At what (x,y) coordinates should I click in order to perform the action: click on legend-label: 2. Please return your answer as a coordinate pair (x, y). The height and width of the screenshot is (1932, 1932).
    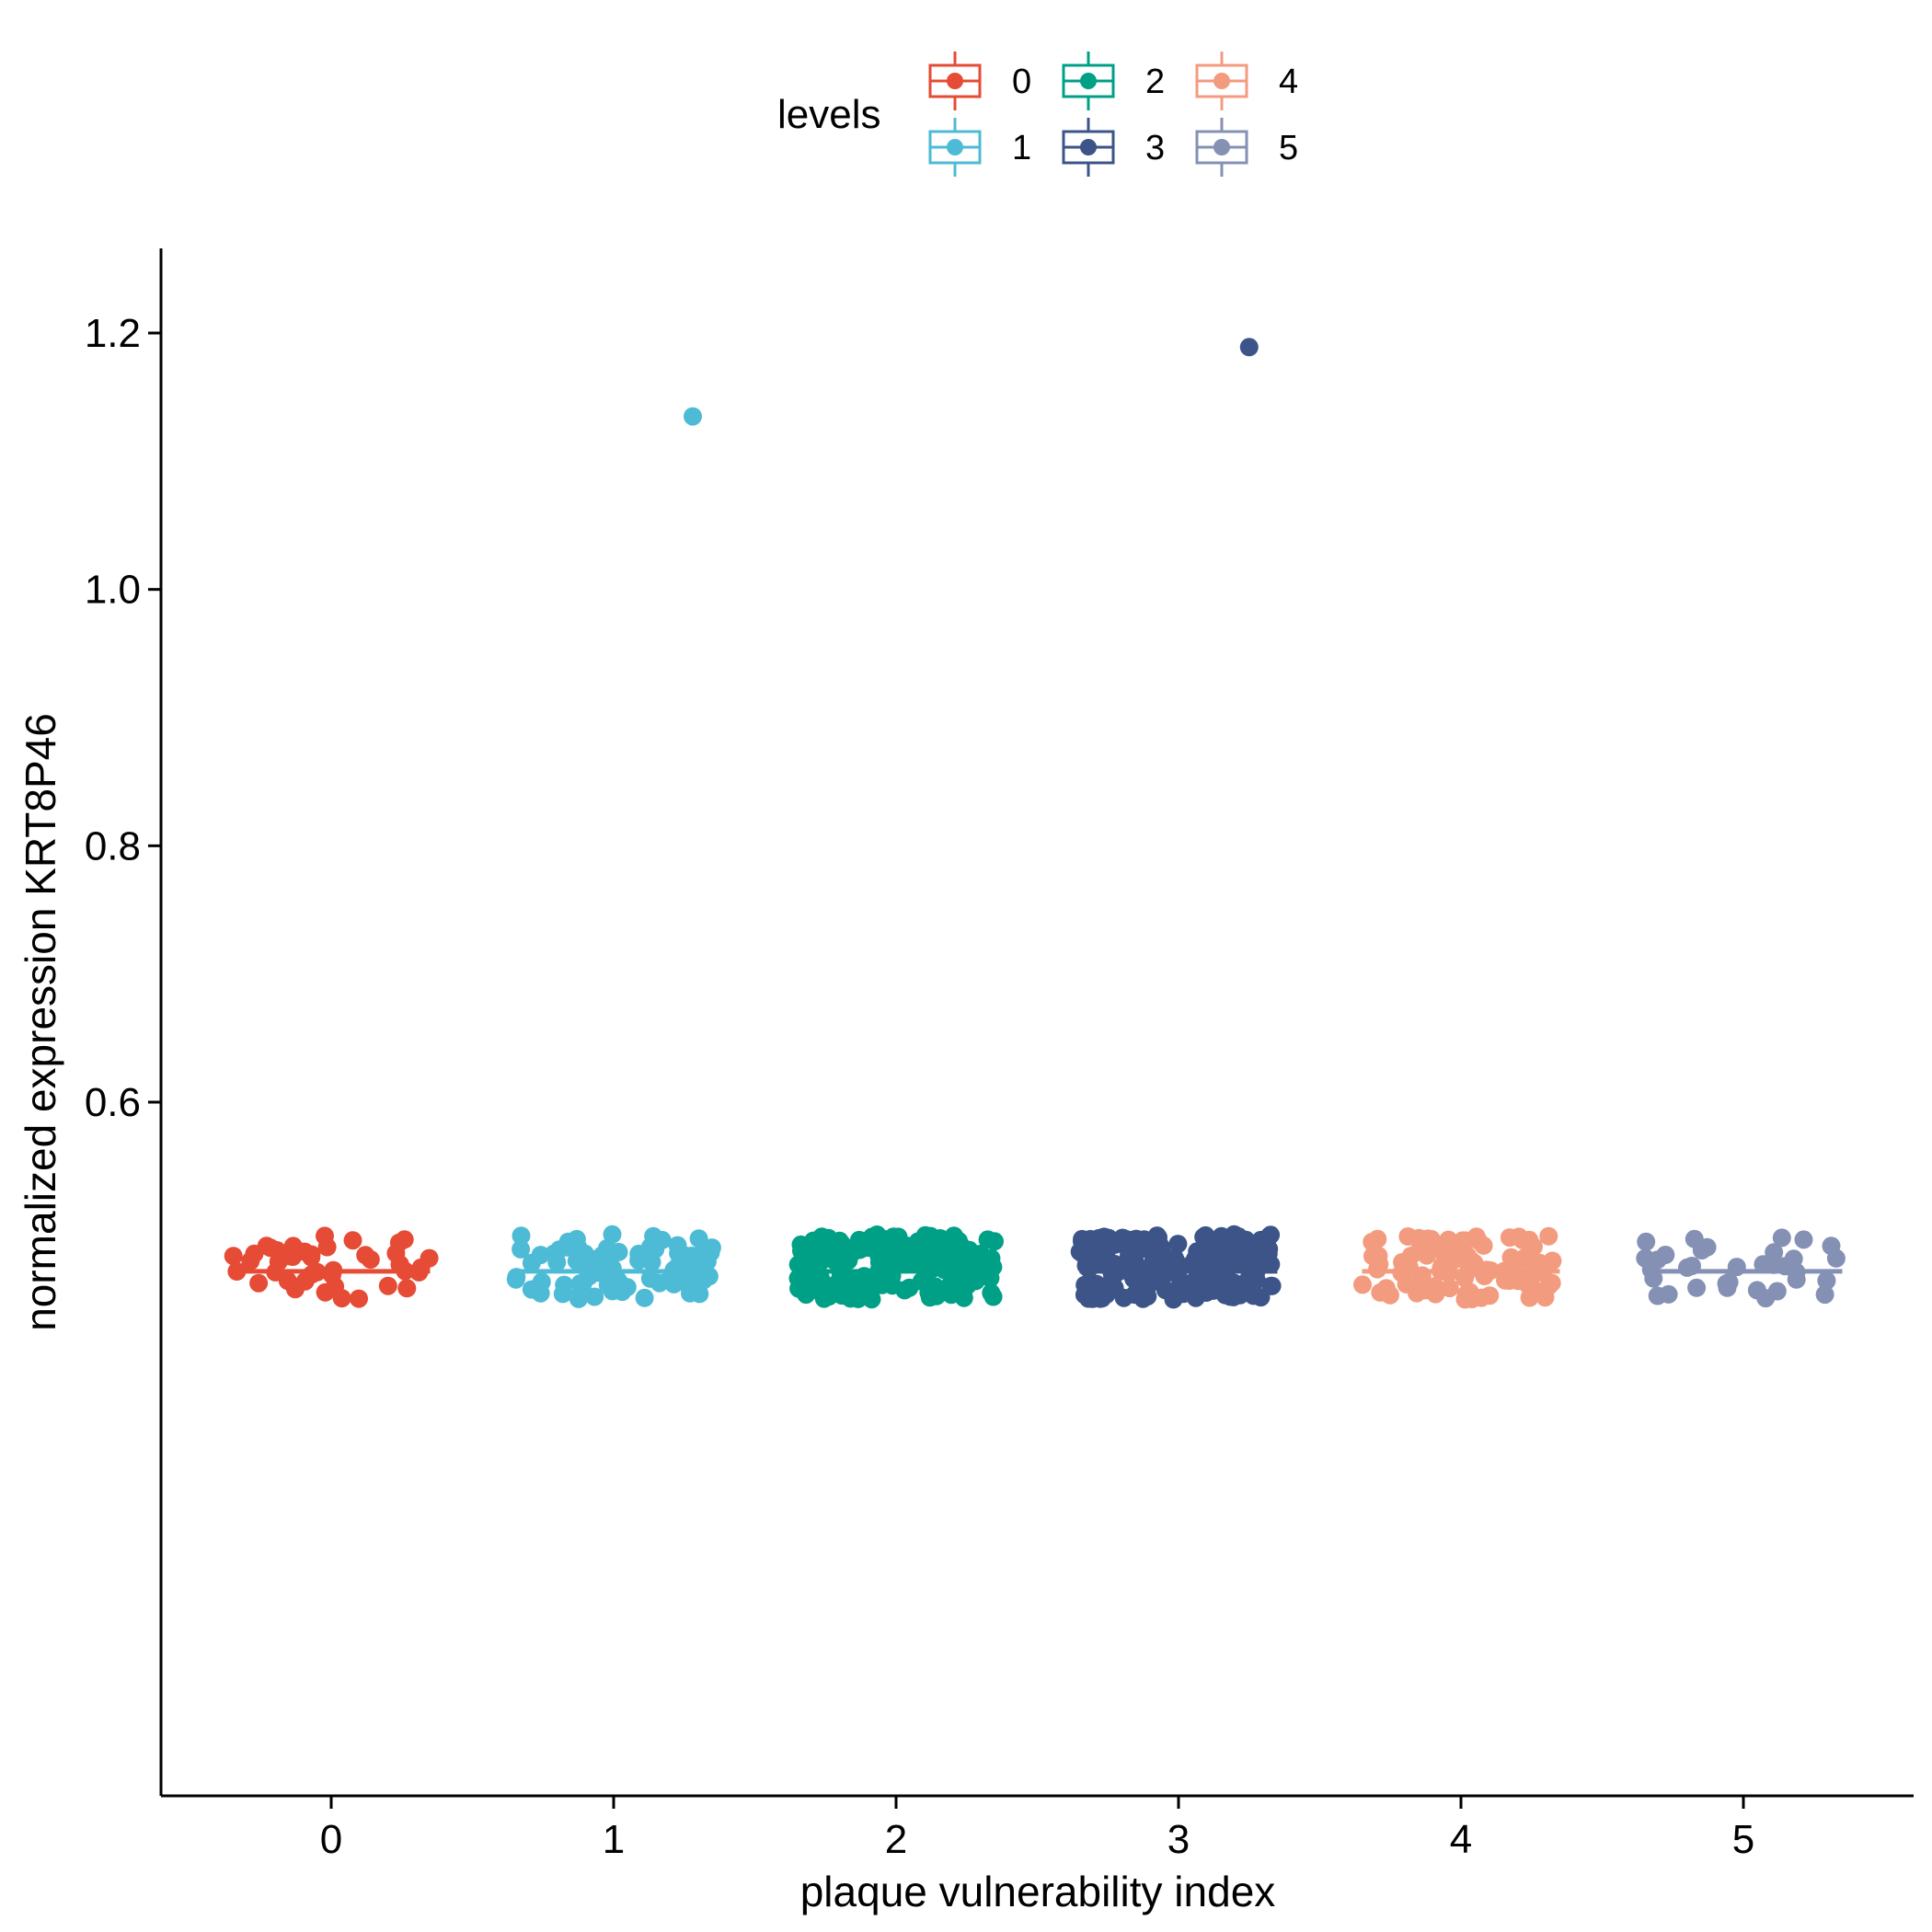
    Looking at the image, I should click on (1155, 82).